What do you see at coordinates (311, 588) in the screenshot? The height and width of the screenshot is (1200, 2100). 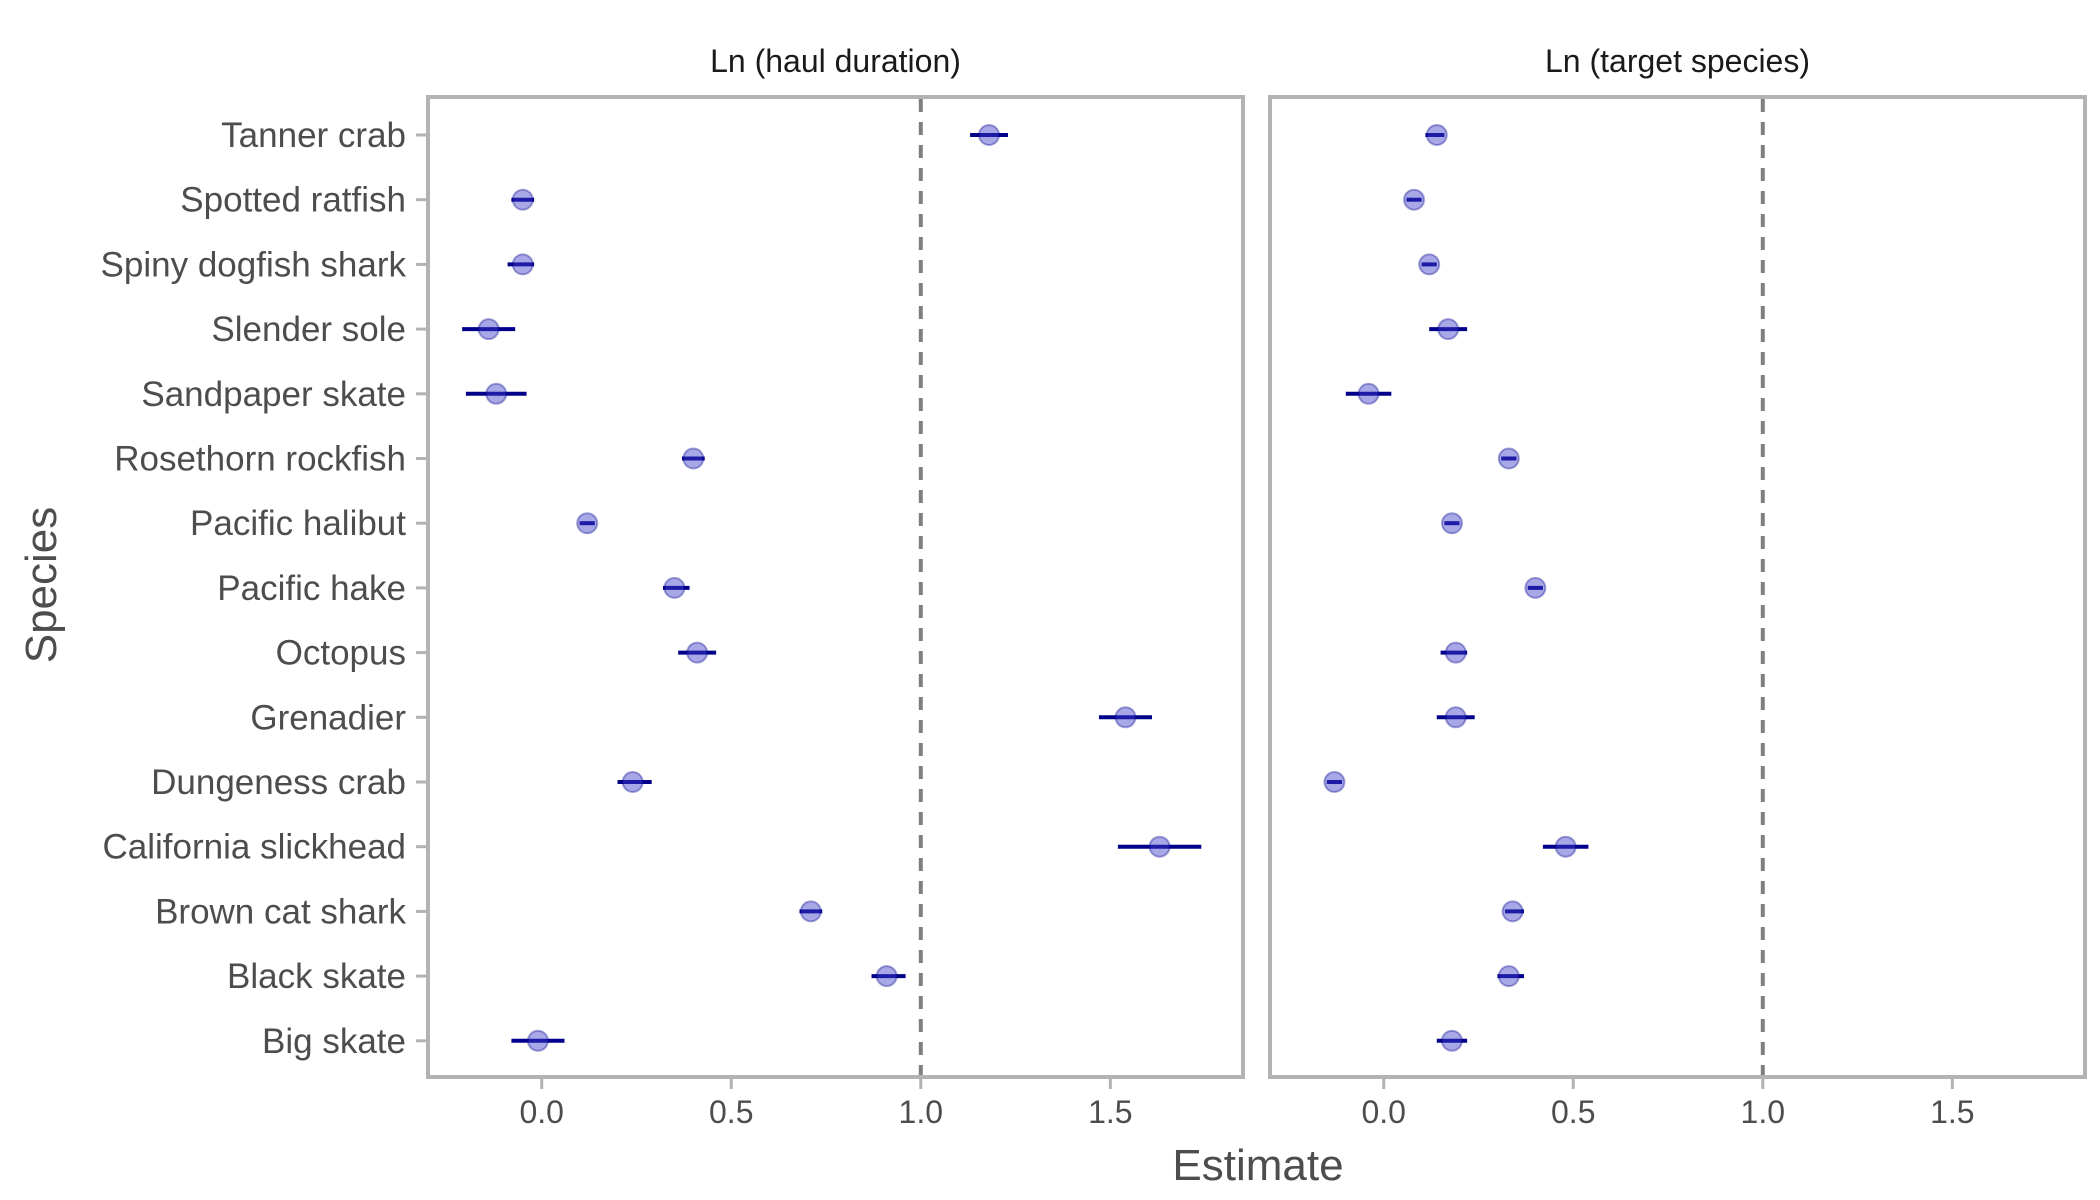 I see `y-tick-label: Pacific hake` at bounding box center [311, 588].